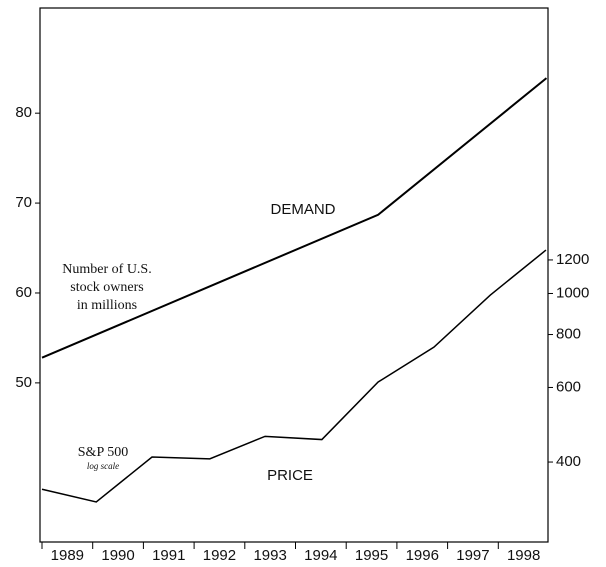 The width and height of the screenshot is (606, 567). Describe the element at coordinates (320, 555) in the screenshot. I see `x-tick-label: 1994` at that location.